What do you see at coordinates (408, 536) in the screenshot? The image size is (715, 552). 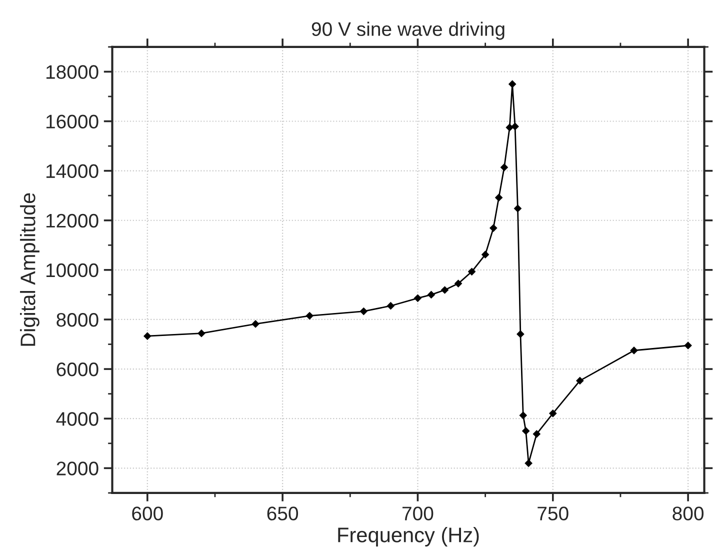 I see `x-axis-title: Frequency (Hz)` at bounding box center [408, 536].